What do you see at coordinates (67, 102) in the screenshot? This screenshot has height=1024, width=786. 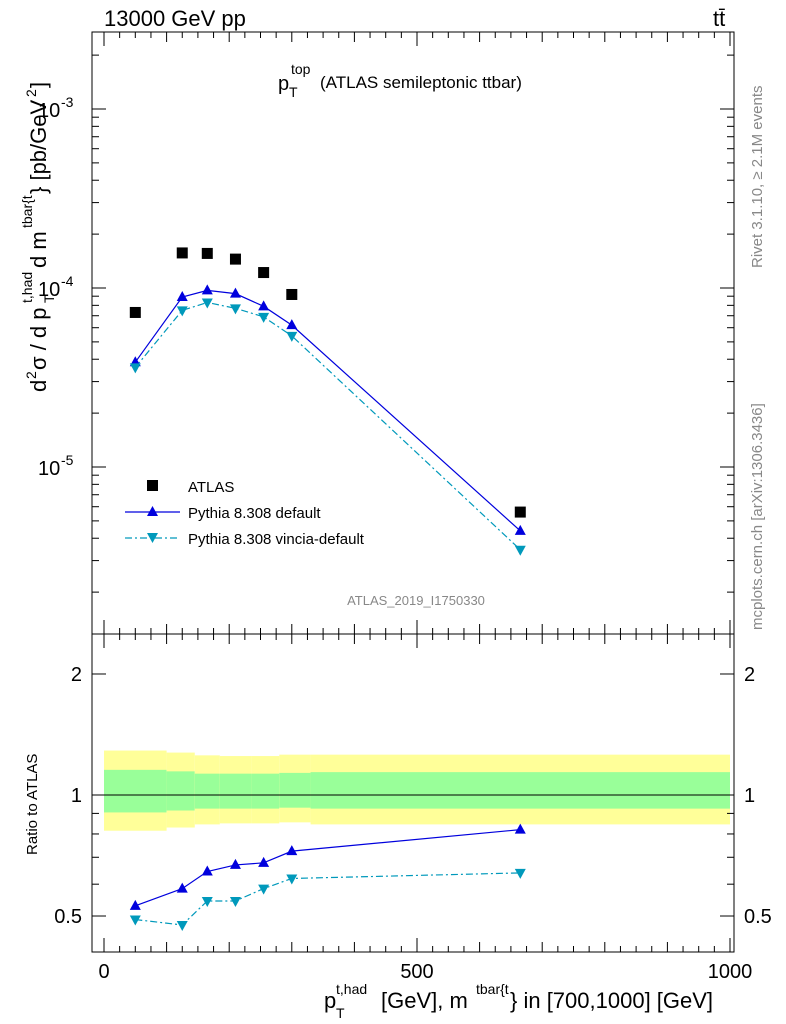 I see `y-tick-label-exp: -3` at bounding box center [67, 102].